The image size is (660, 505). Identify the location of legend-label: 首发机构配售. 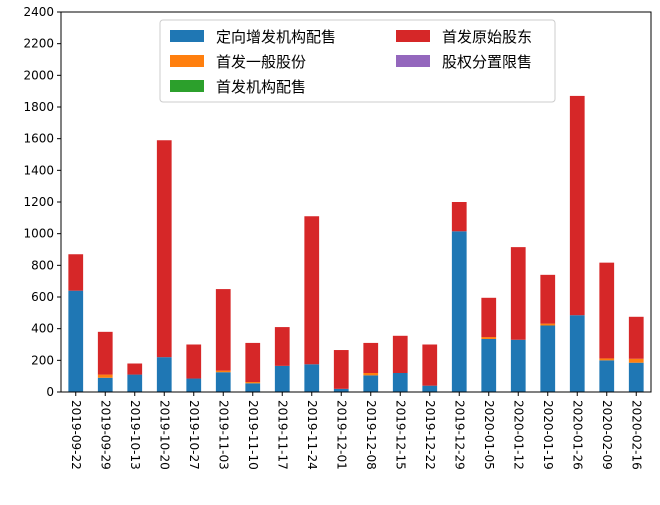
(261, 87).